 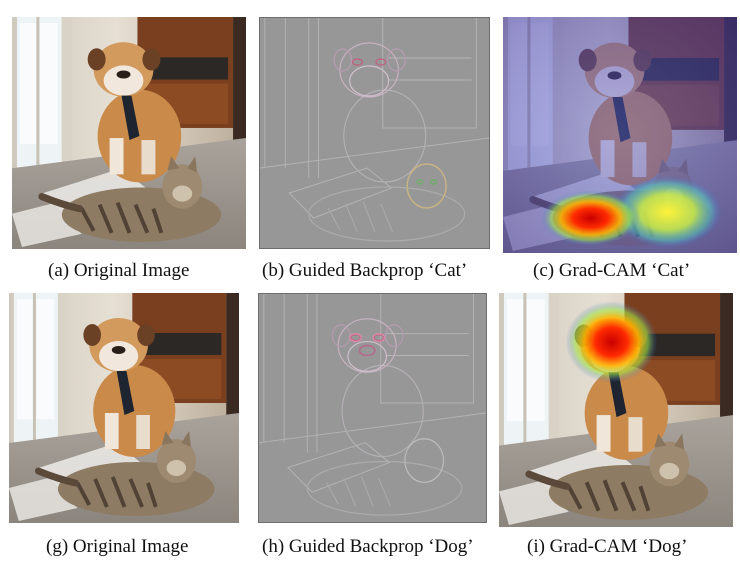 I want to click on heatmap-hotspot-yellow, so click(x=667, y=212).